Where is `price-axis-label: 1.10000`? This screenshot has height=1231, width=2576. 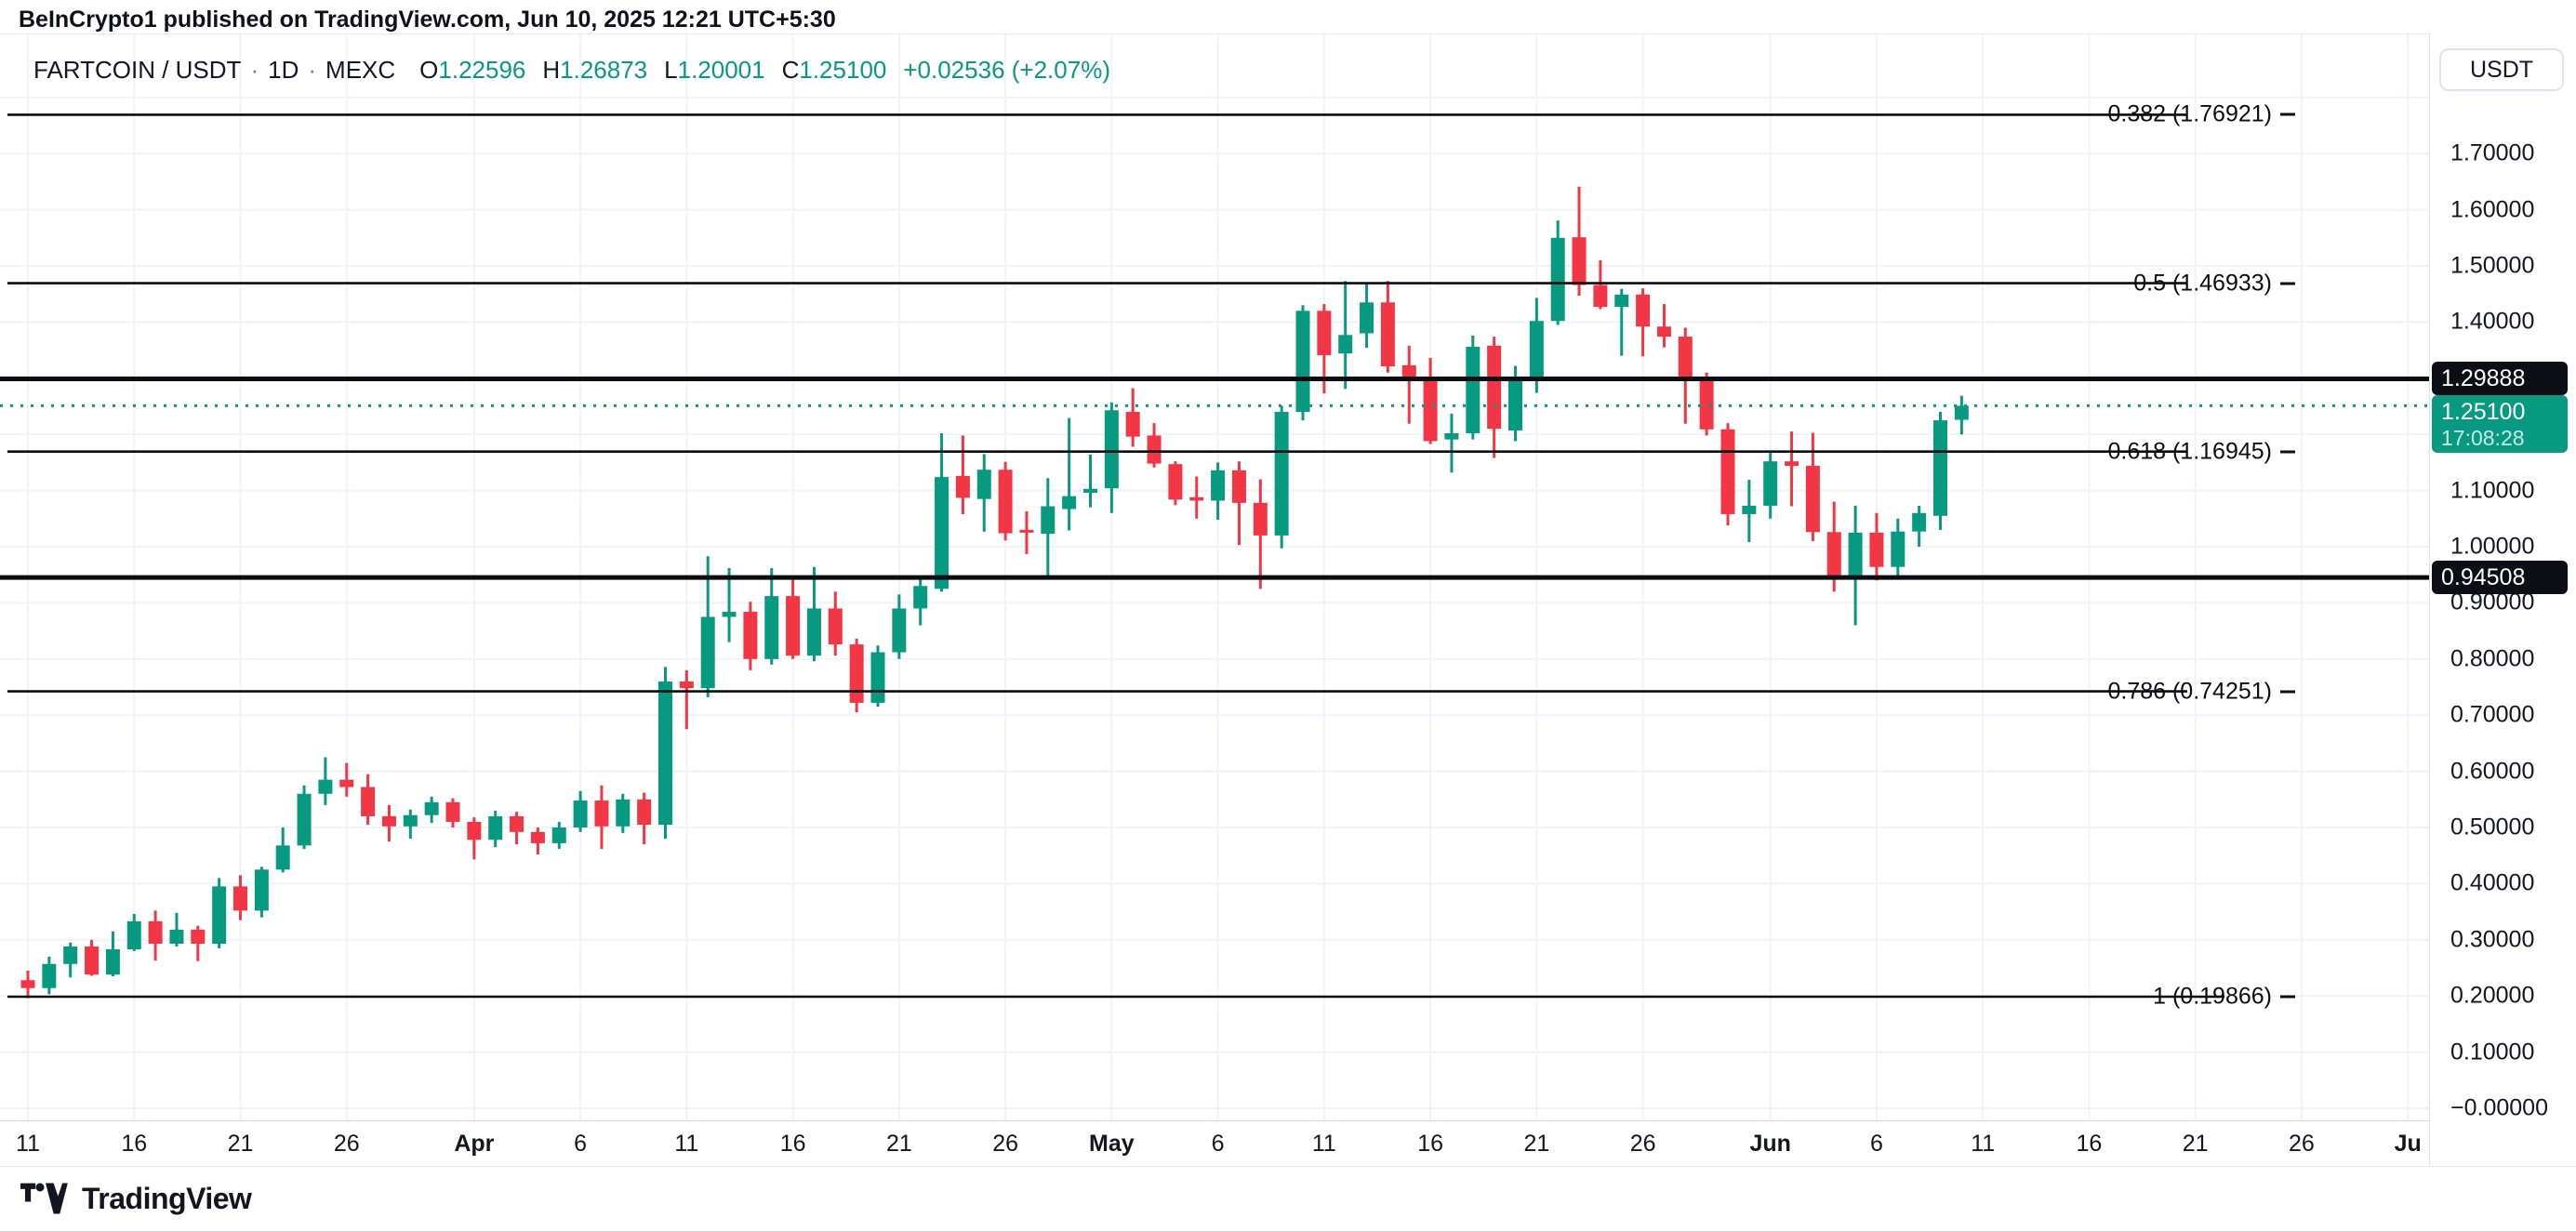 price-axis-label: 1.10000 is located at coordinates (2492, 490).